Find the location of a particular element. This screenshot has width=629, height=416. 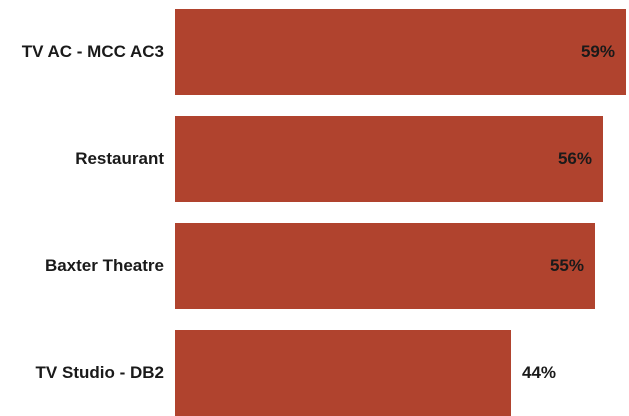

category-label: TV Studio - DB2 is located at coordinates (99, 372).